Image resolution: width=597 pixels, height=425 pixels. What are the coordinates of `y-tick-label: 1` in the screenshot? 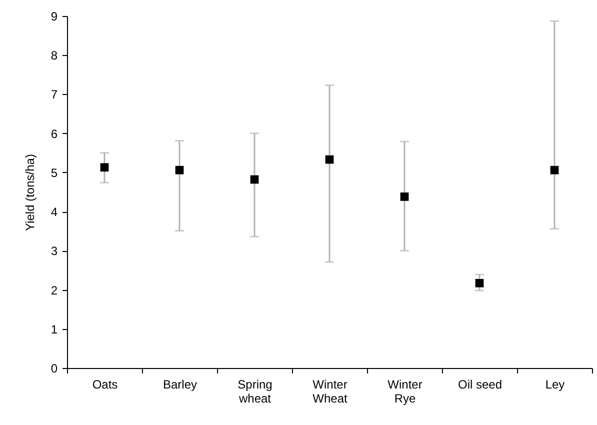 It's located at (54, 329).